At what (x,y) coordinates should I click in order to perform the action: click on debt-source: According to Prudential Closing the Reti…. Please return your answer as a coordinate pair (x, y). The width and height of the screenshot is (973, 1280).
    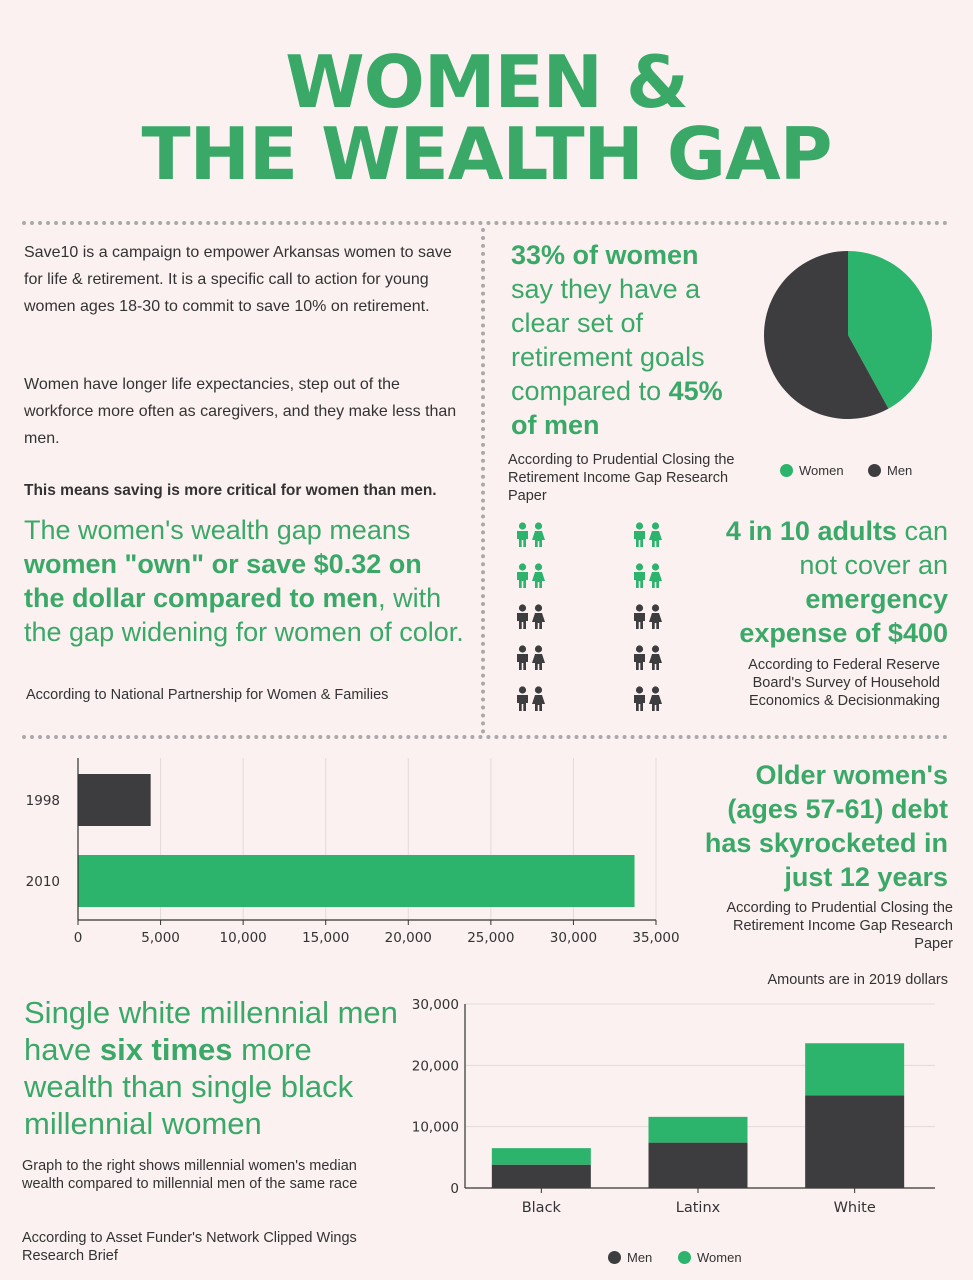
    Looking at the image, I should click on (840, 926).